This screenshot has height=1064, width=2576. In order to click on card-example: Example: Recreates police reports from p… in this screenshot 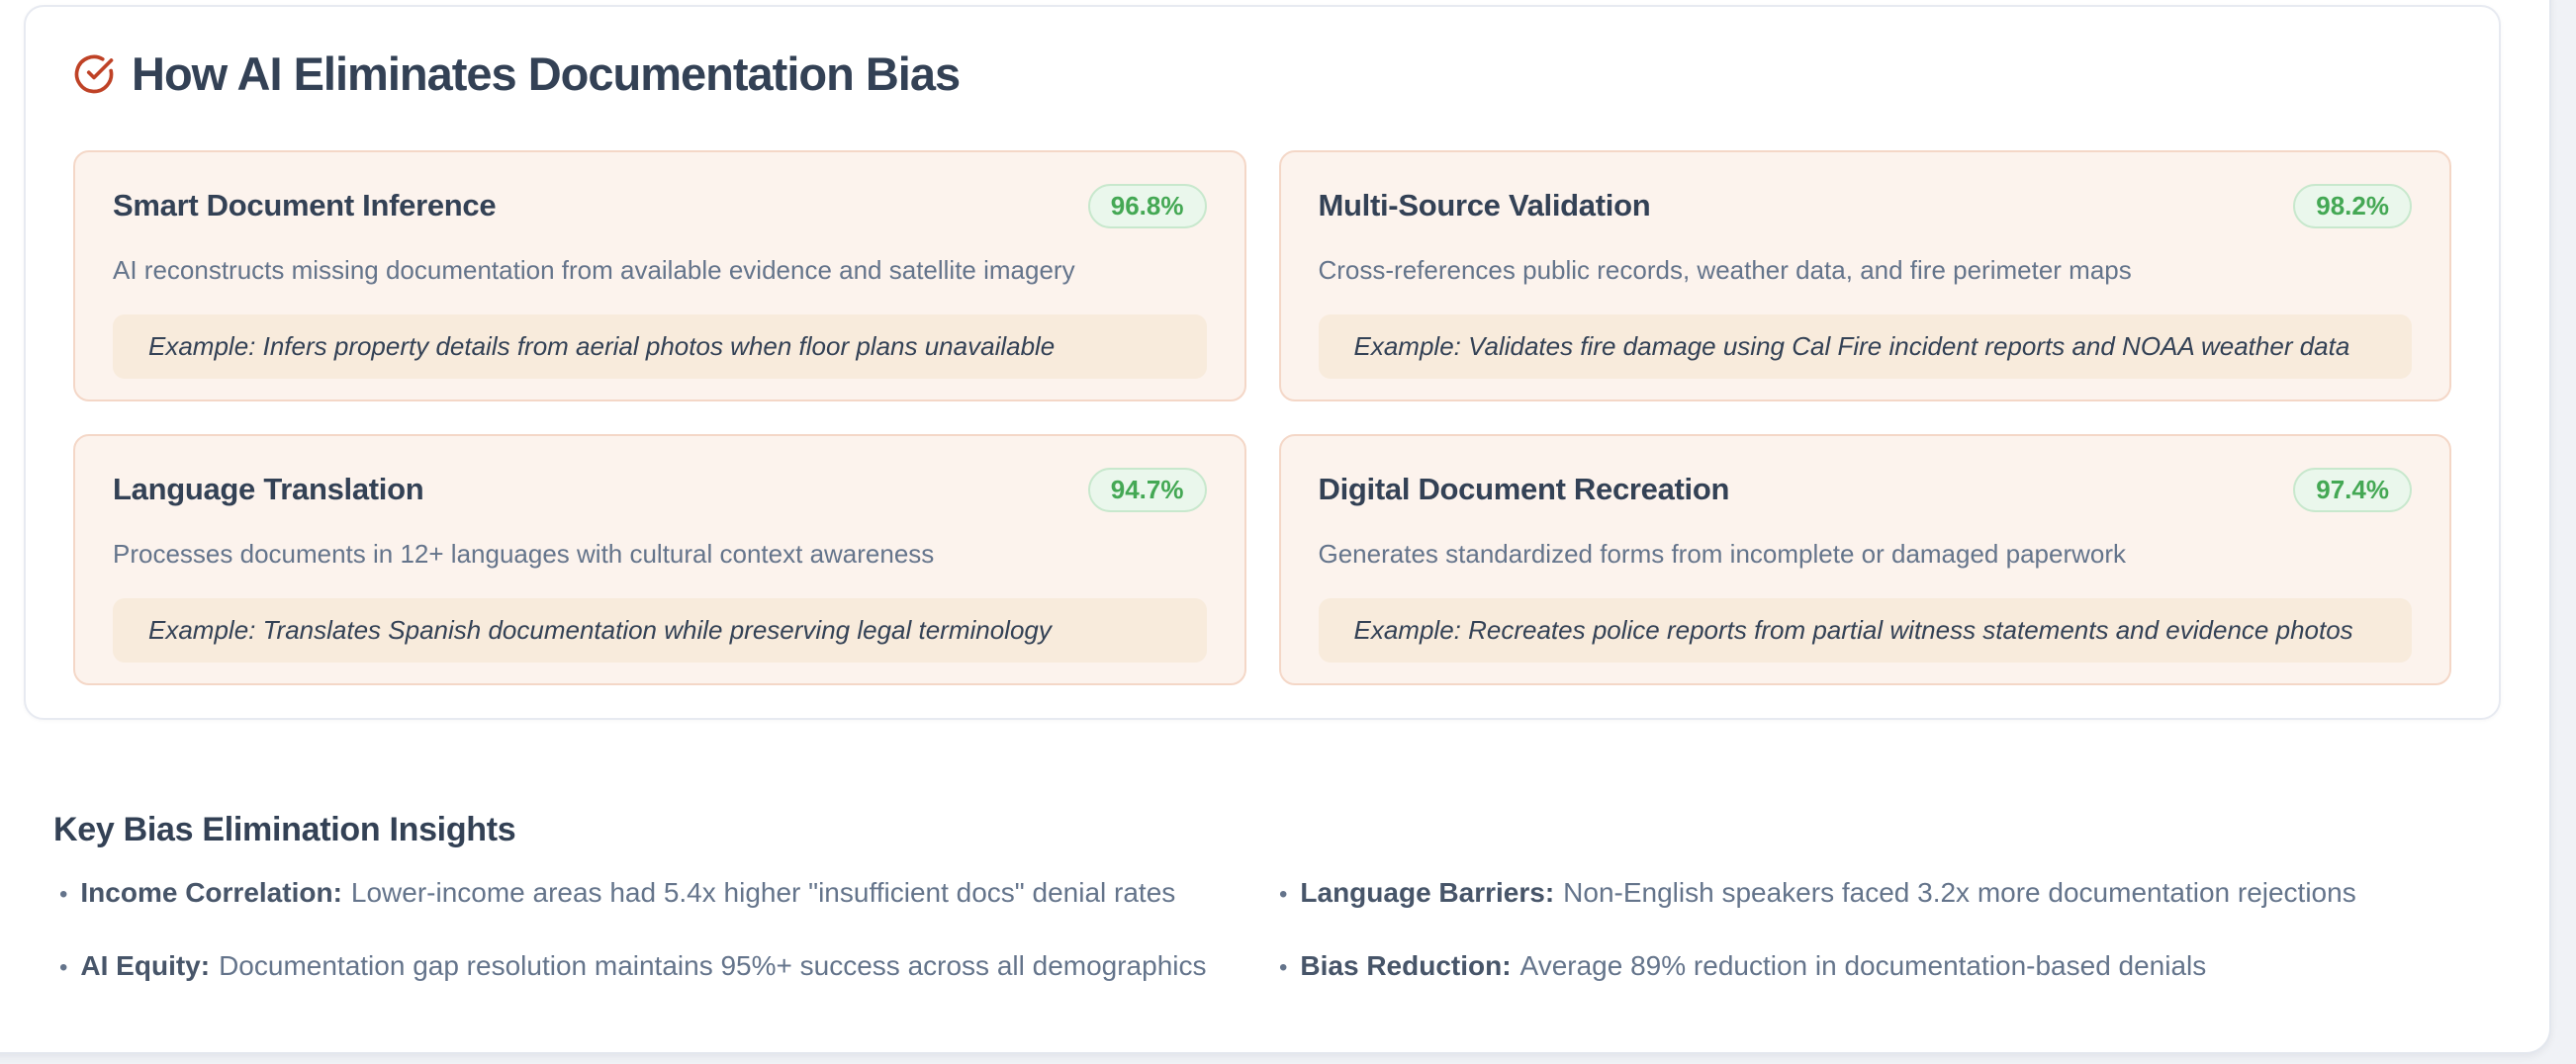, I will do `click(1865, 630)`.